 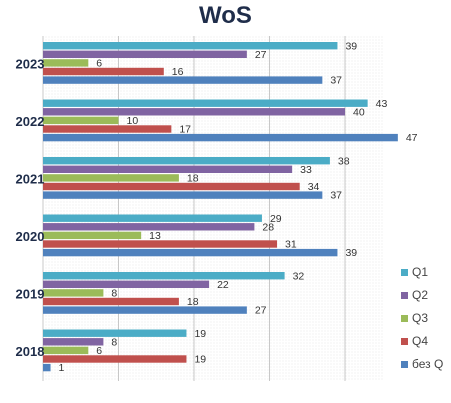 I want to click on category-label: 2019, so click(x=30, y=294).